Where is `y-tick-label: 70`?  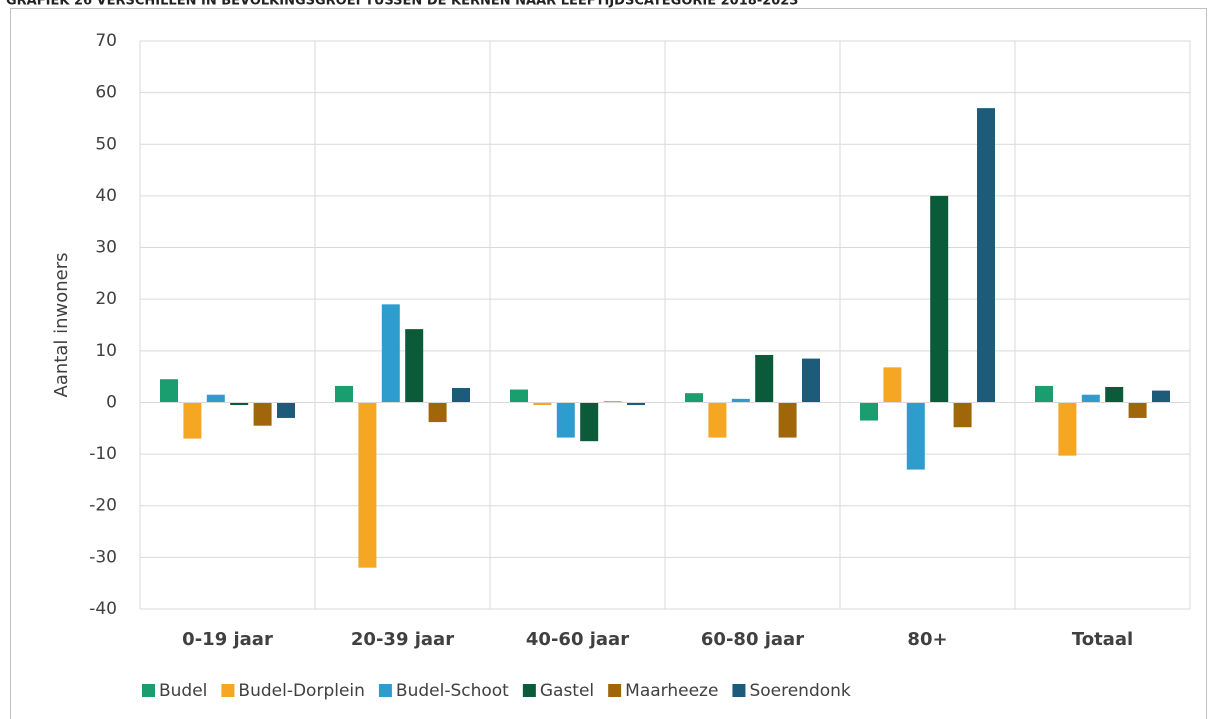
y-tick-label: 70 is located at coordinates (106, 41).